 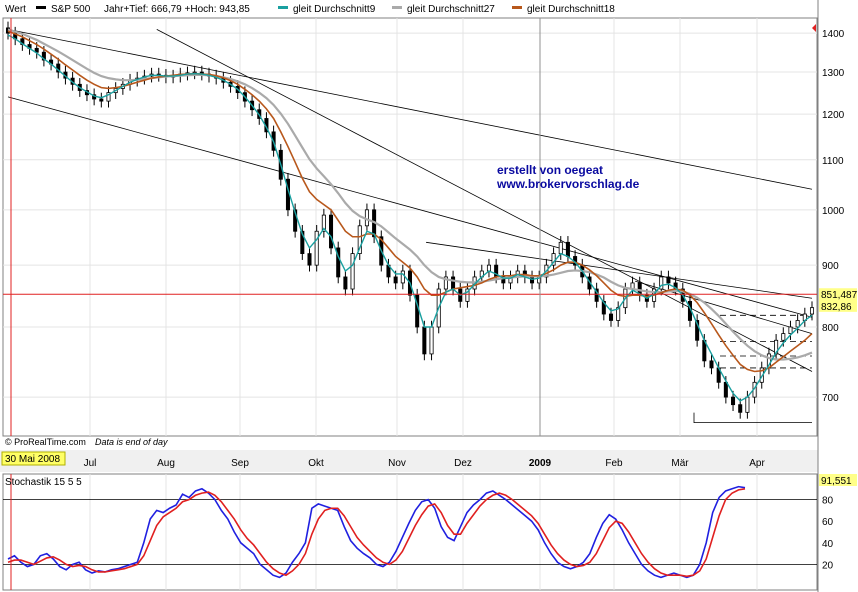 I want to click on x-tick-label: 2009, so click(x=540, y=463).